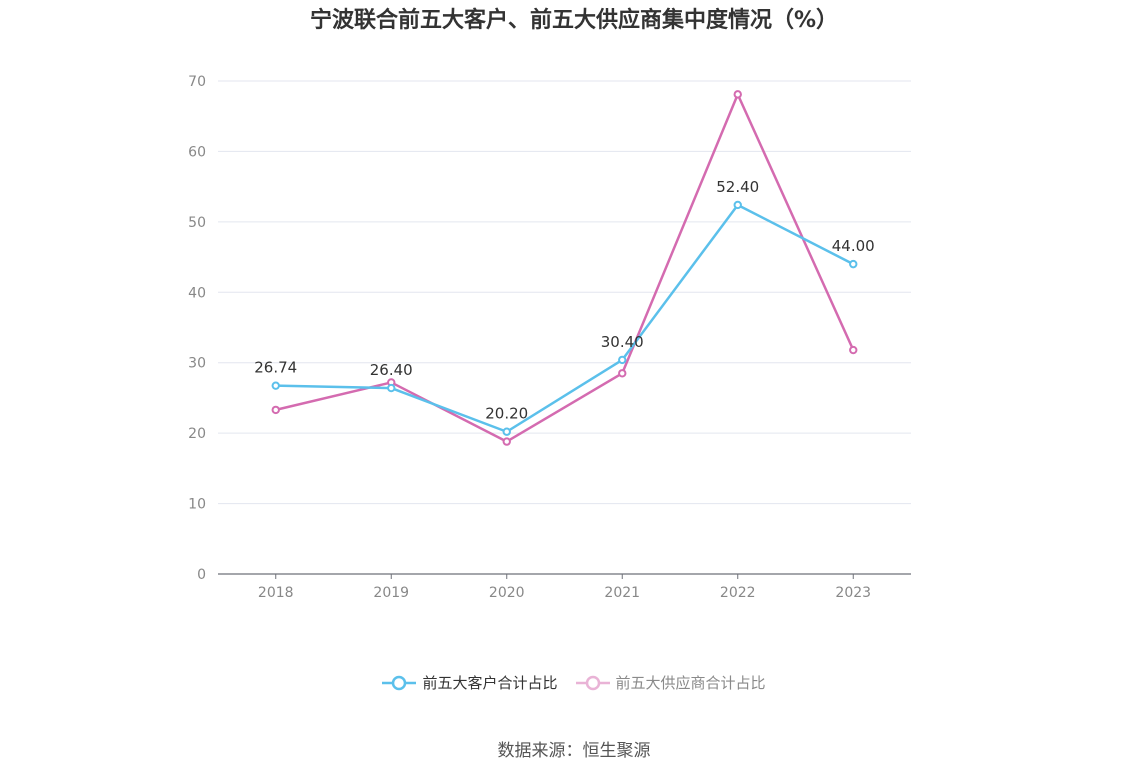 This screenshot has height=776, width=1148. What do you see at coordinates (737, 187) in the screenshot?
I see `data-label: 52.40` at bounding box center [737, 187].